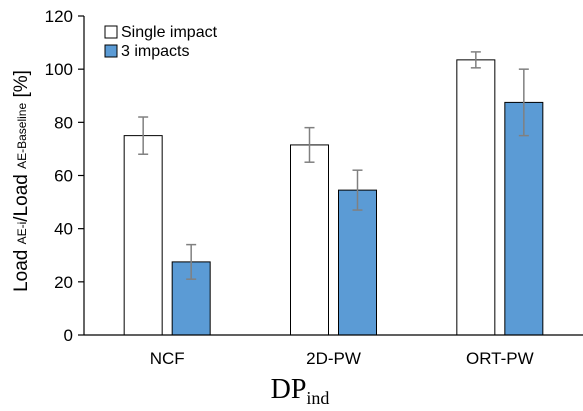  I want to click on x-tick-label: NCF, so click(167, 358).